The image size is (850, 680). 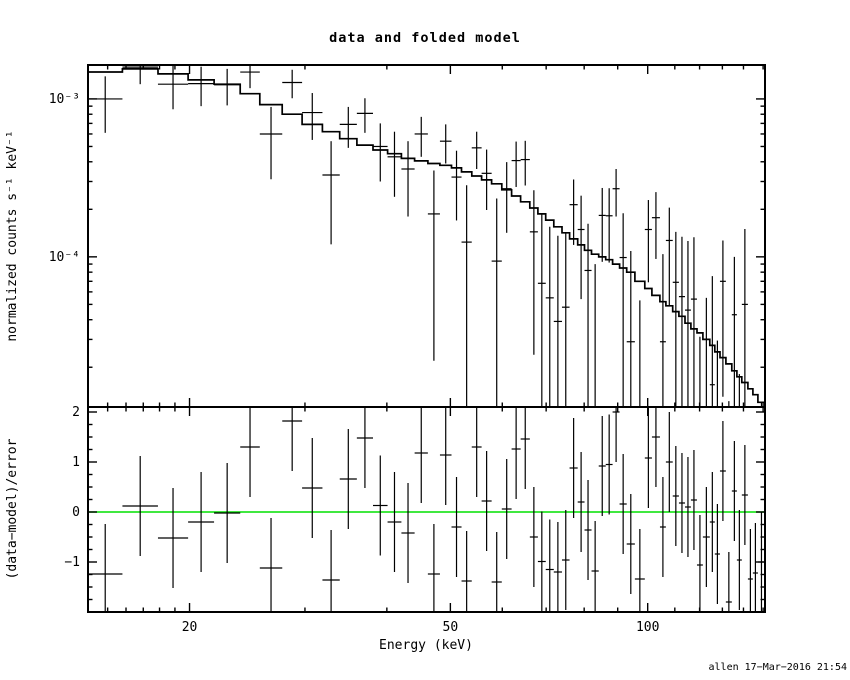 I want to click on x-axis-label: Energy (keV), so click(x=426, y=645).